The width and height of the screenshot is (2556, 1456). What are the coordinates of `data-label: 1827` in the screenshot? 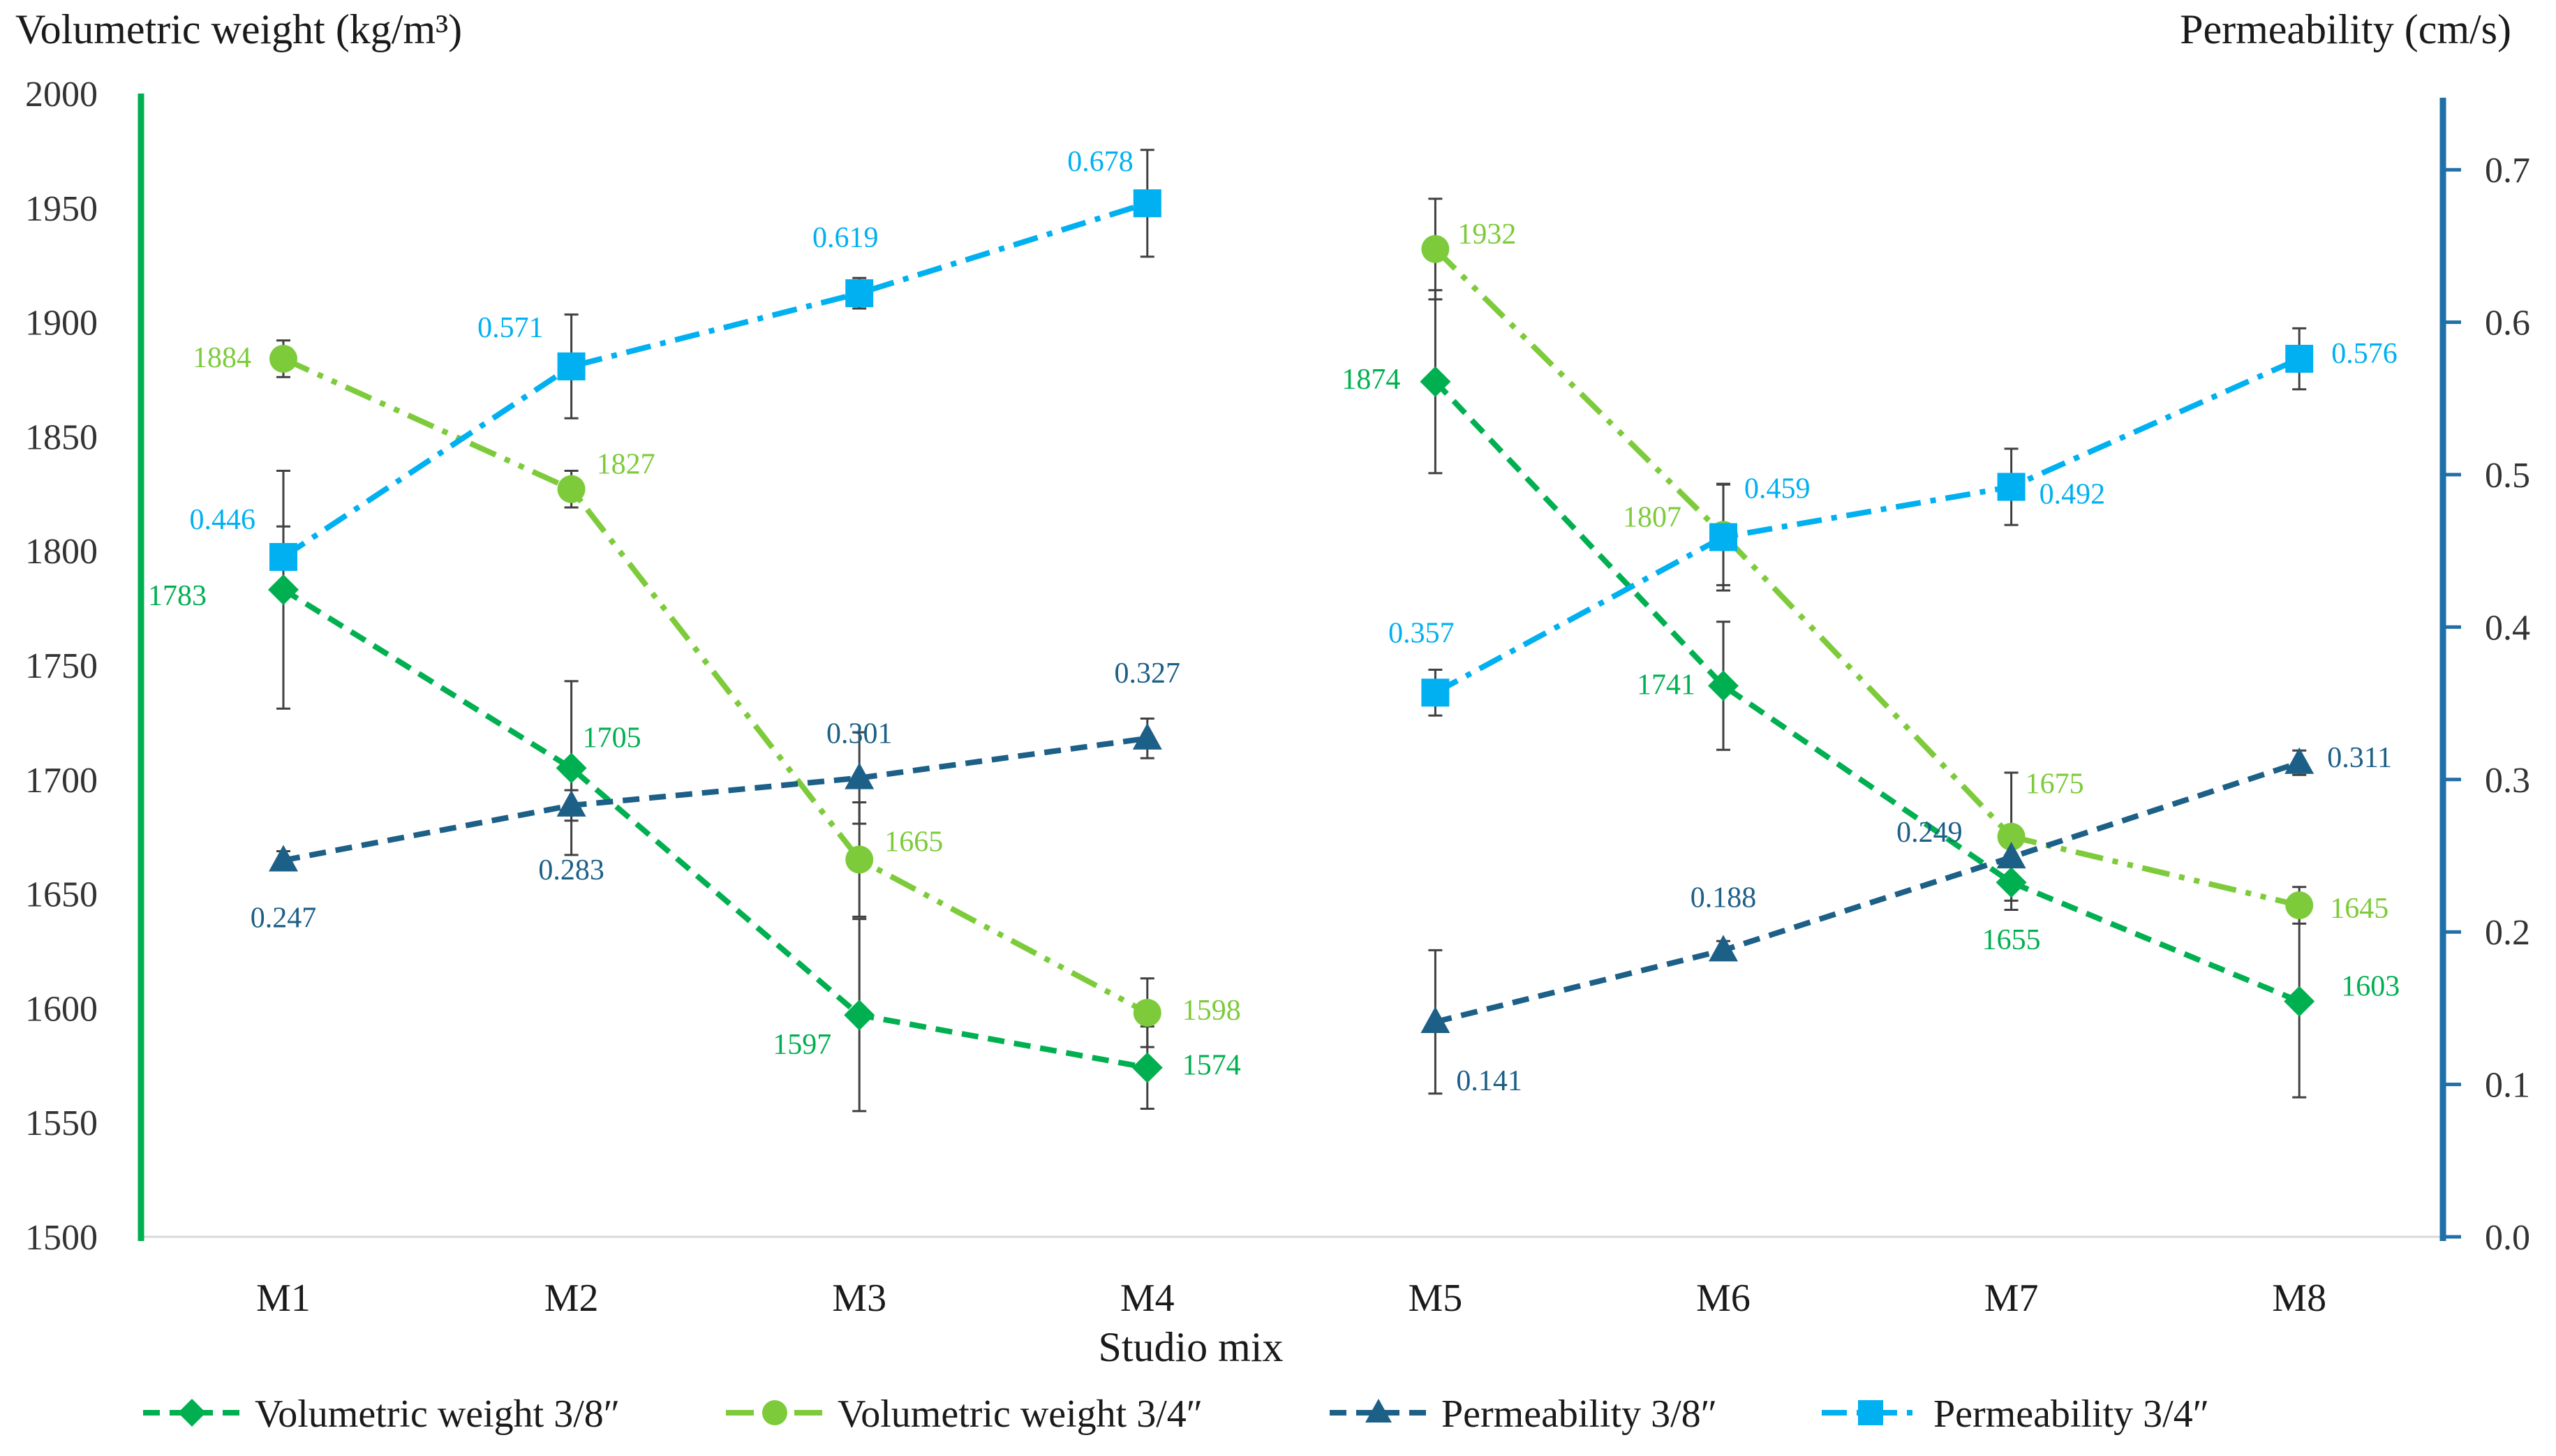 It's located at (626, 465).